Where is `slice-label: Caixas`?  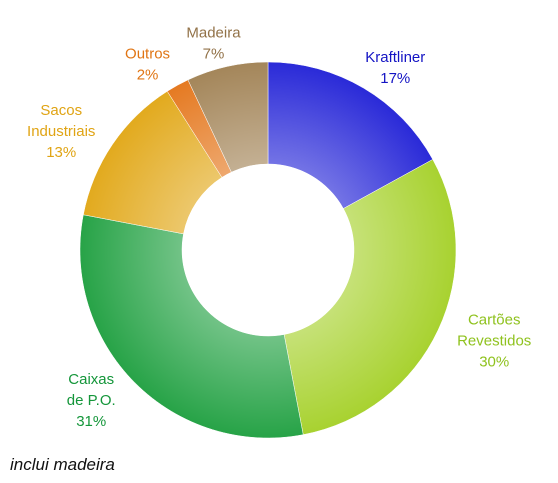 slice-label: Caixas is located at coordinates (91, 379).